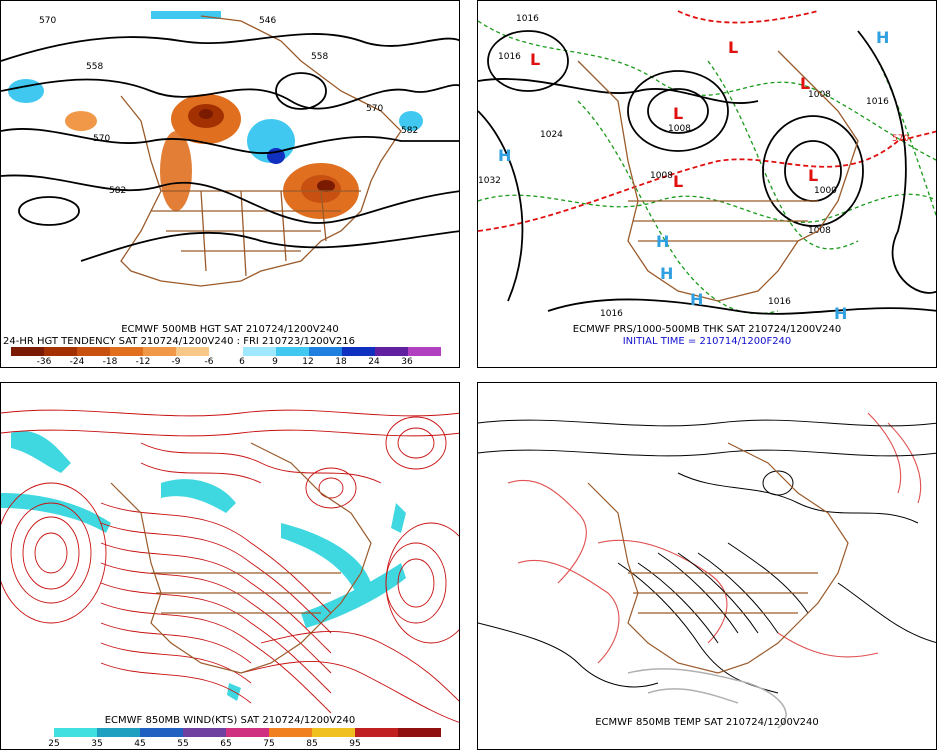 This screenshot has width=937, height=750. I want to click on tendency-scale-labels: -36 -24 -18 -12 -9 -6 6 9 12 18 24 36, so click(224, 362).